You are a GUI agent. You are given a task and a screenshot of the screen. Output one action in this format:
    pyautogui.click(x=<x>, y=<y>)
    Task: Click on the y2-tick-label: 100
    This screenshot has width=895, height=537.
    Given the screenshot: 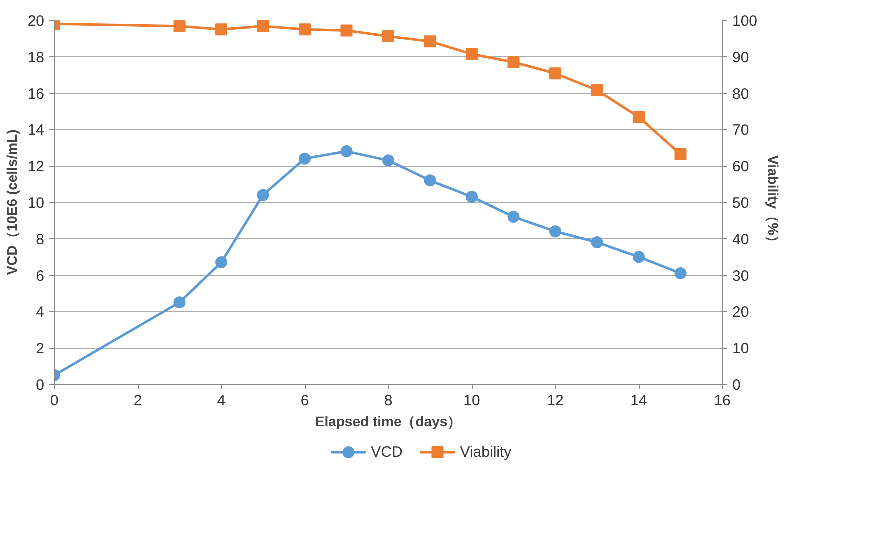 What is the action you would take?
    pyautogui.click(x=745, y=21)
    